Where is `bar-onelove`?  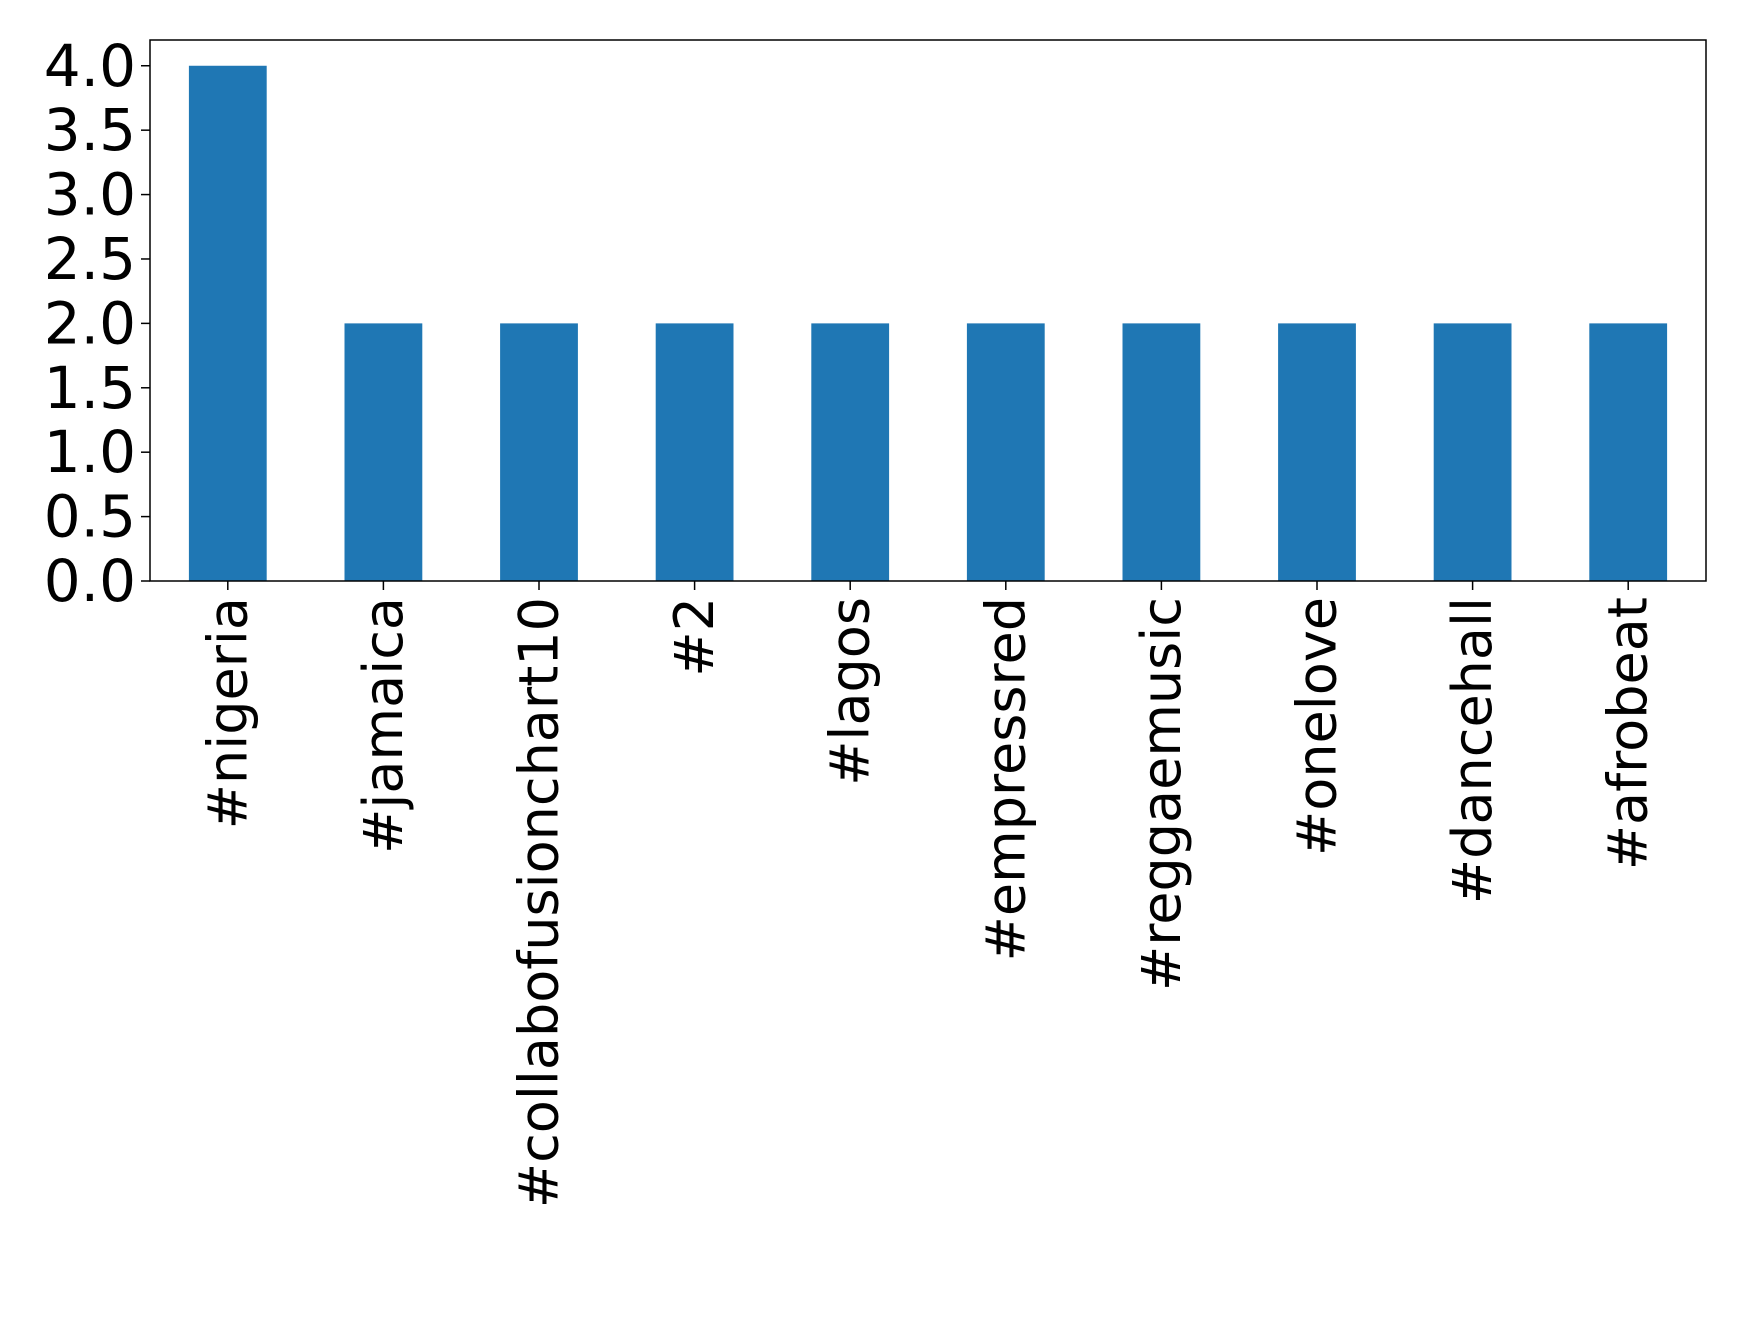
bar-onelove is located at coordinates (1317, 452).